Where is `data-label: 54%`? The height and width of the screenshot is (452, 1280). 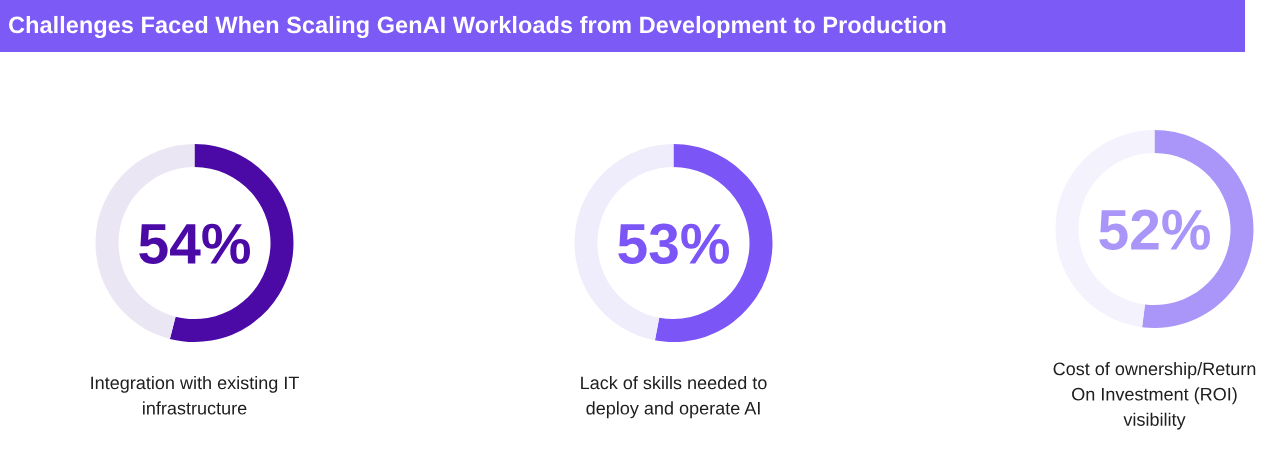 data-label: 54% is located at coordinates (194, 243).